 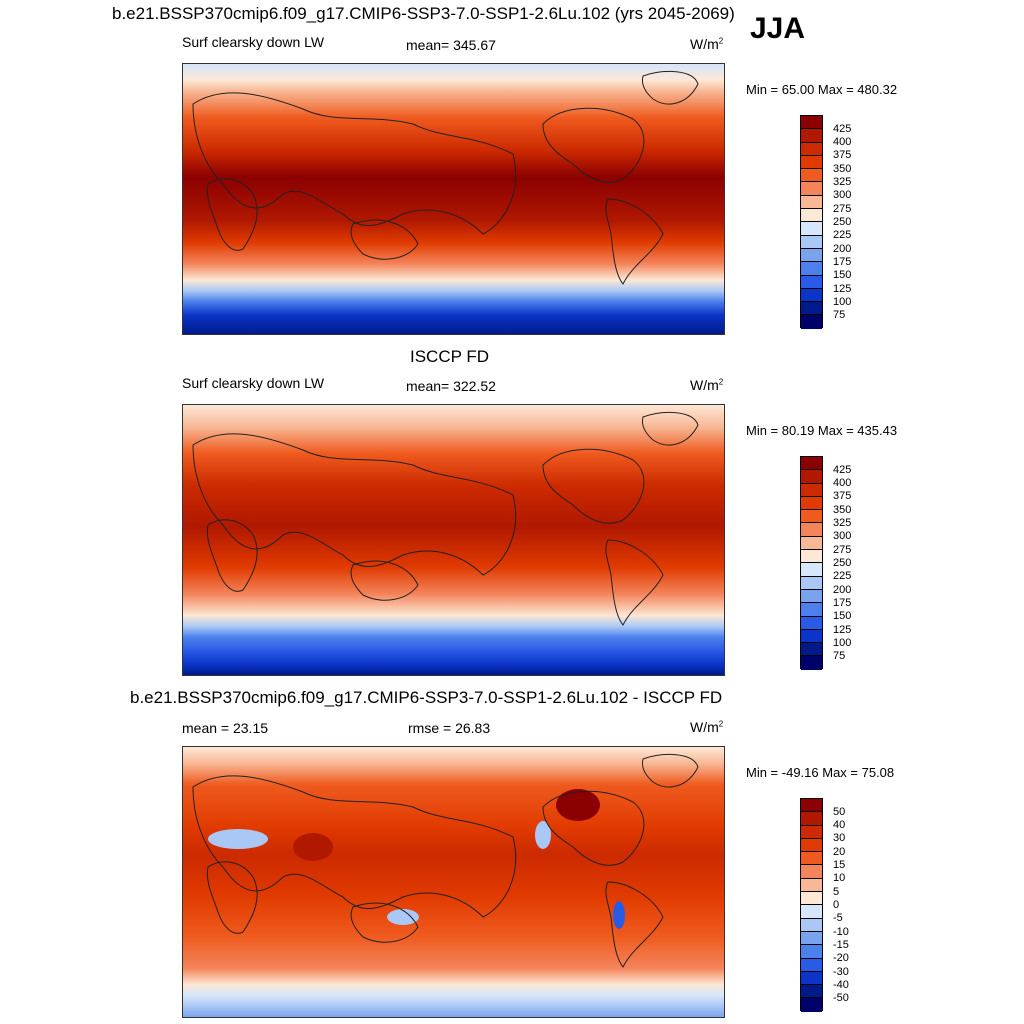 I want to click on panel3-cbar-label: -50, so click(x=841, y=998).